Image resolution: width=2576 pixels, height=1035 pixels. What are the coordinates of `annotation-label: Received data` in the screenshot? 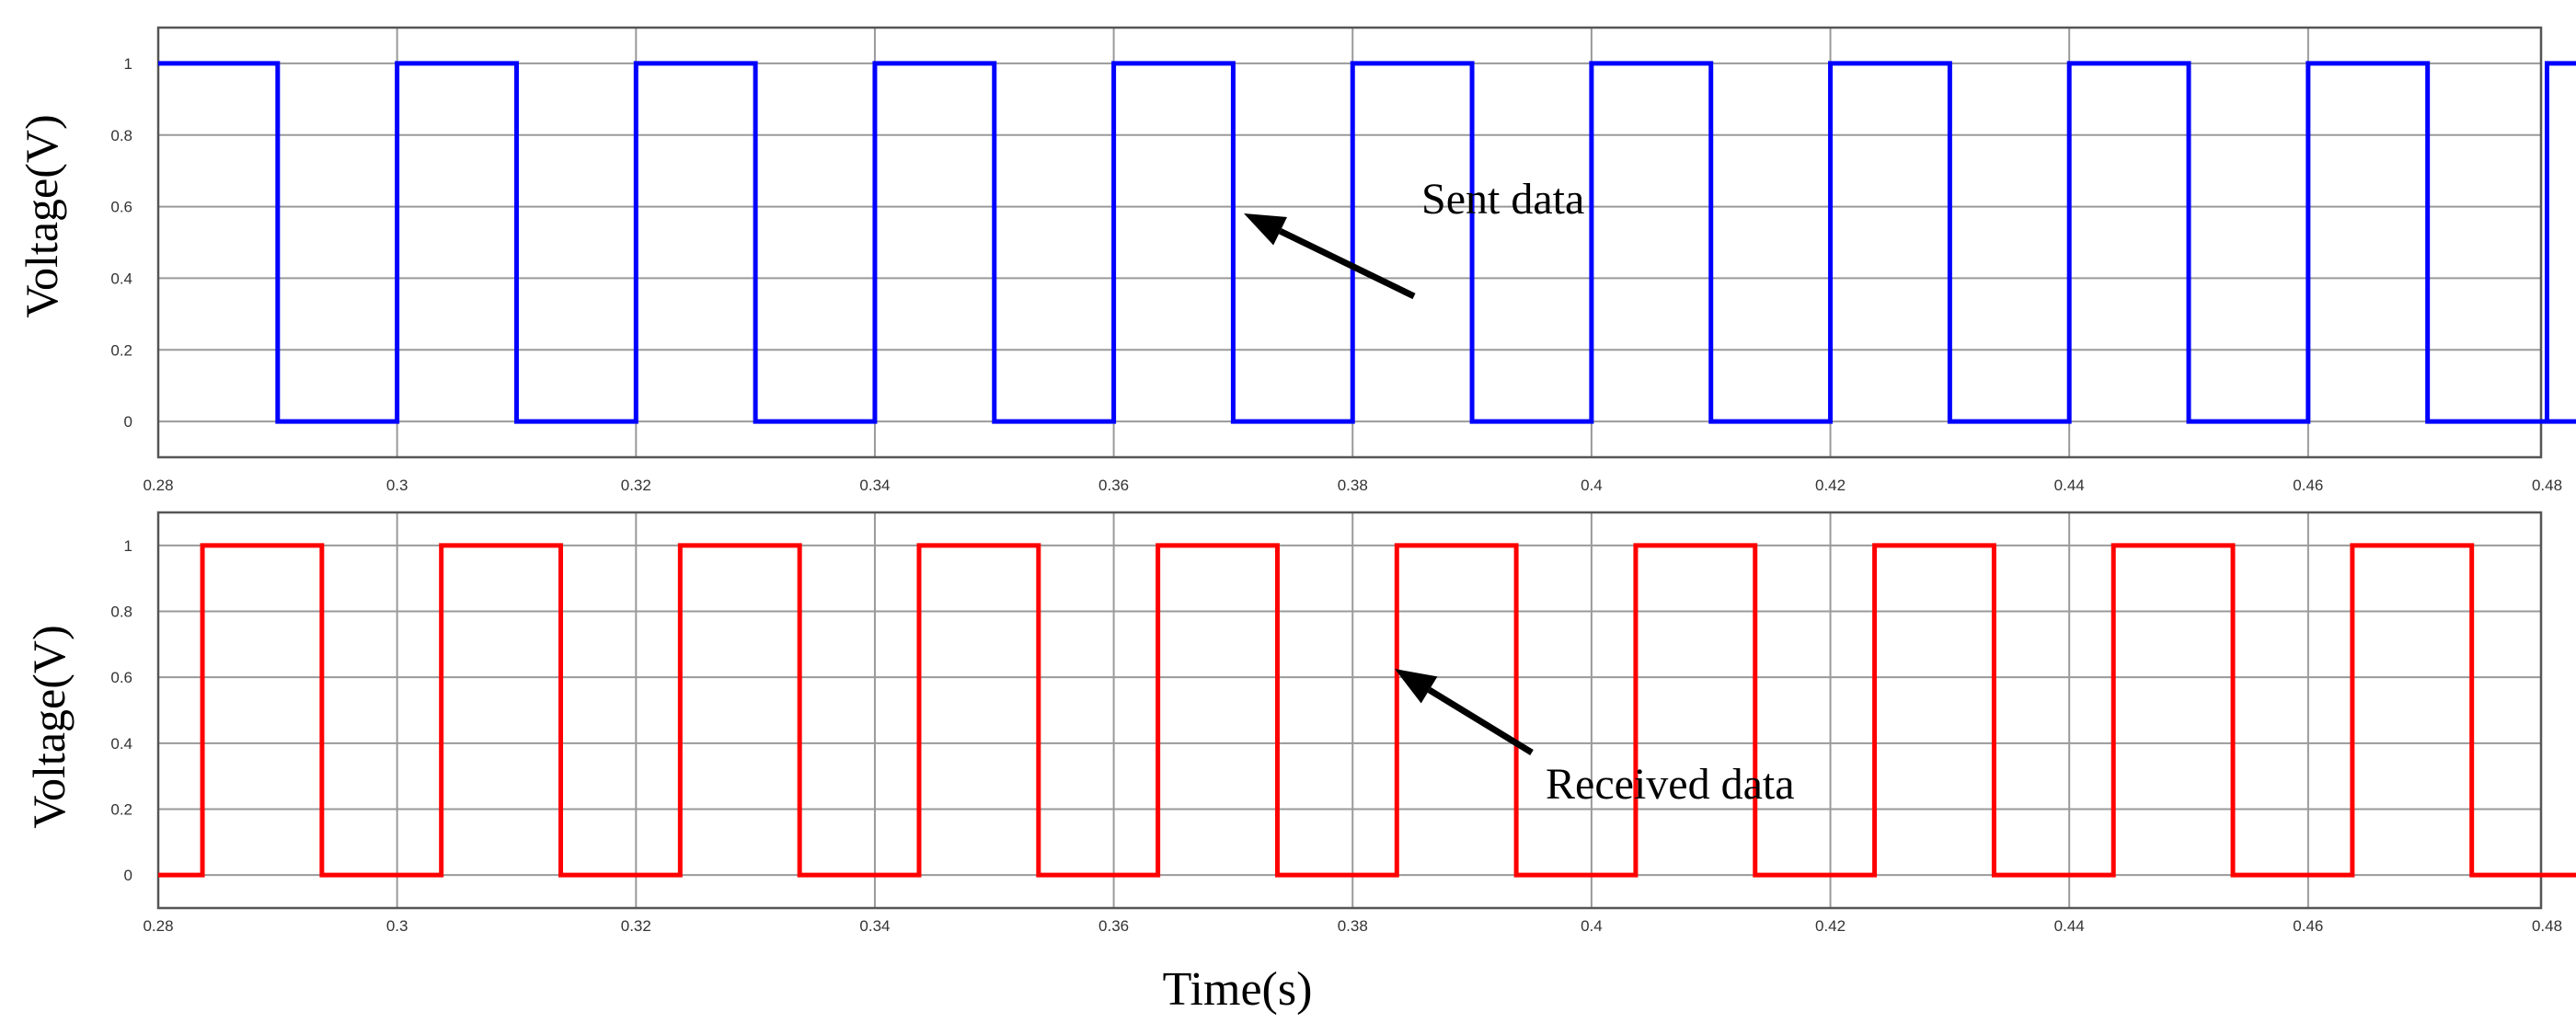 It's located at (1670, 784).